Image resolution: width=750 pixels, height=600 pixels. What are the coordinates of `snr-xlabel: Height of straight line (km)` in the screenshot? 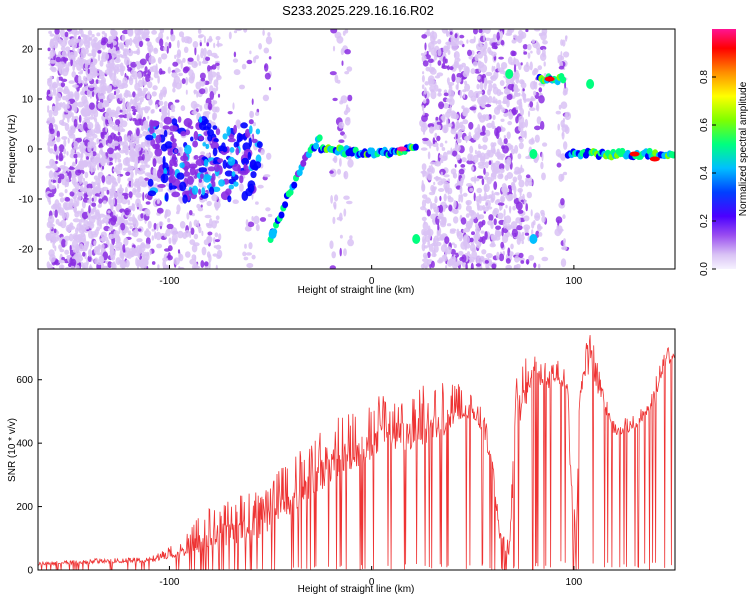 It's located at (356, 589).